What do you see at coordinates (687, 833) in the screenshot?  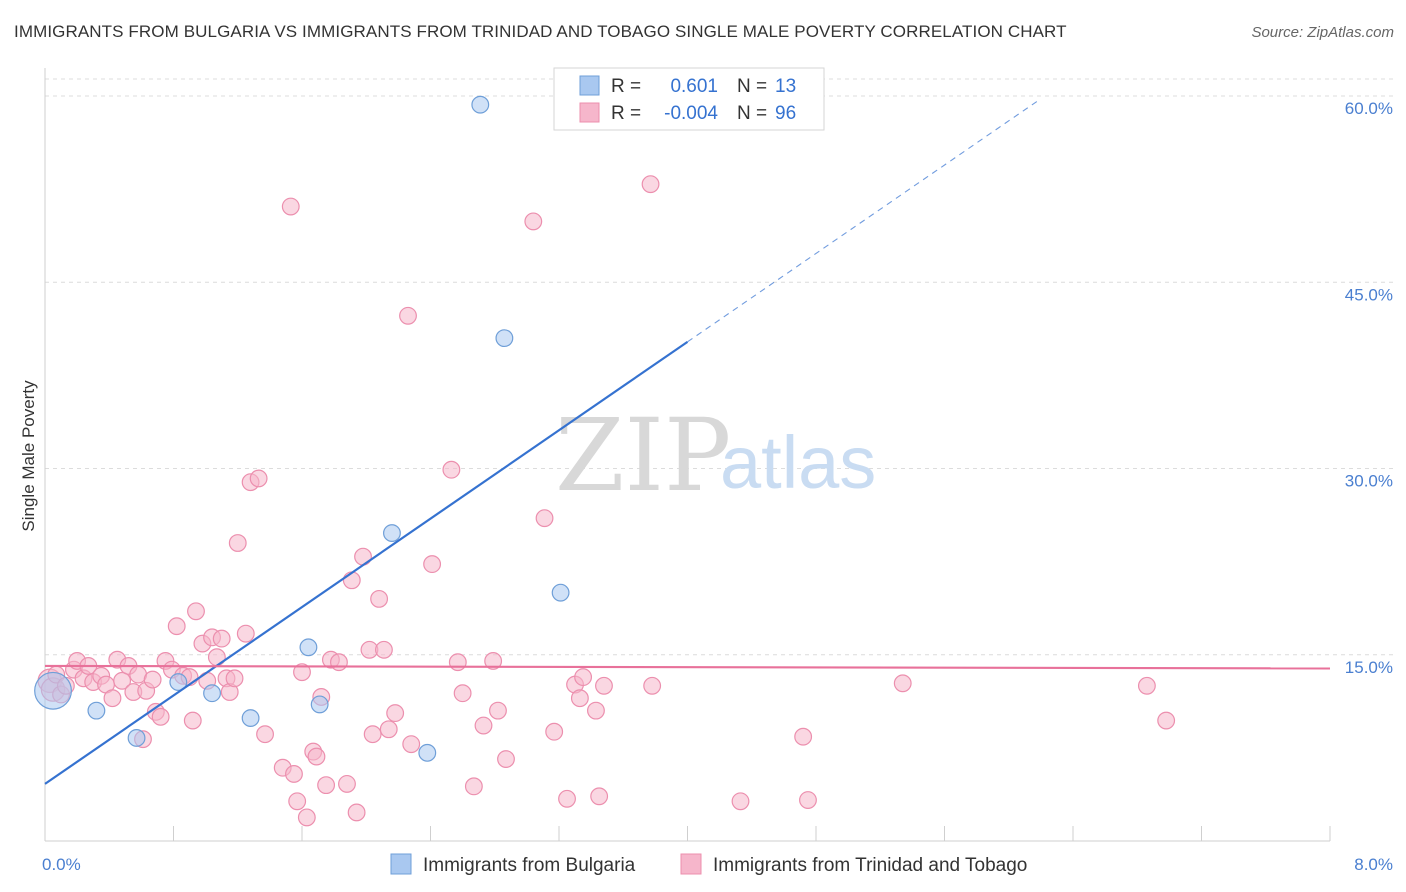 I see `x-ticks` at bounding box center [687, 833].